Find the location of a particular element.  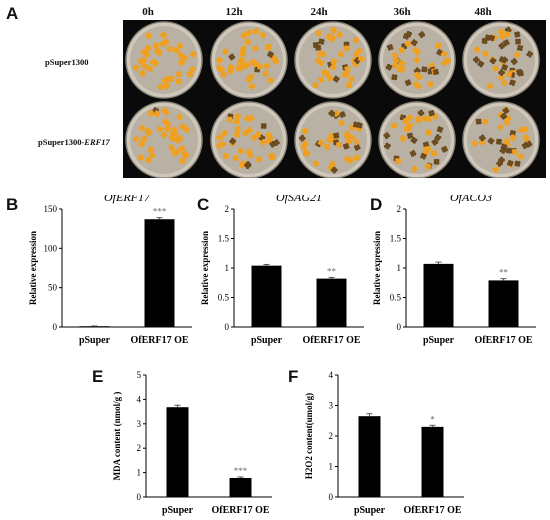

timepoint-label: 48h is located at coordinates (483, 12).